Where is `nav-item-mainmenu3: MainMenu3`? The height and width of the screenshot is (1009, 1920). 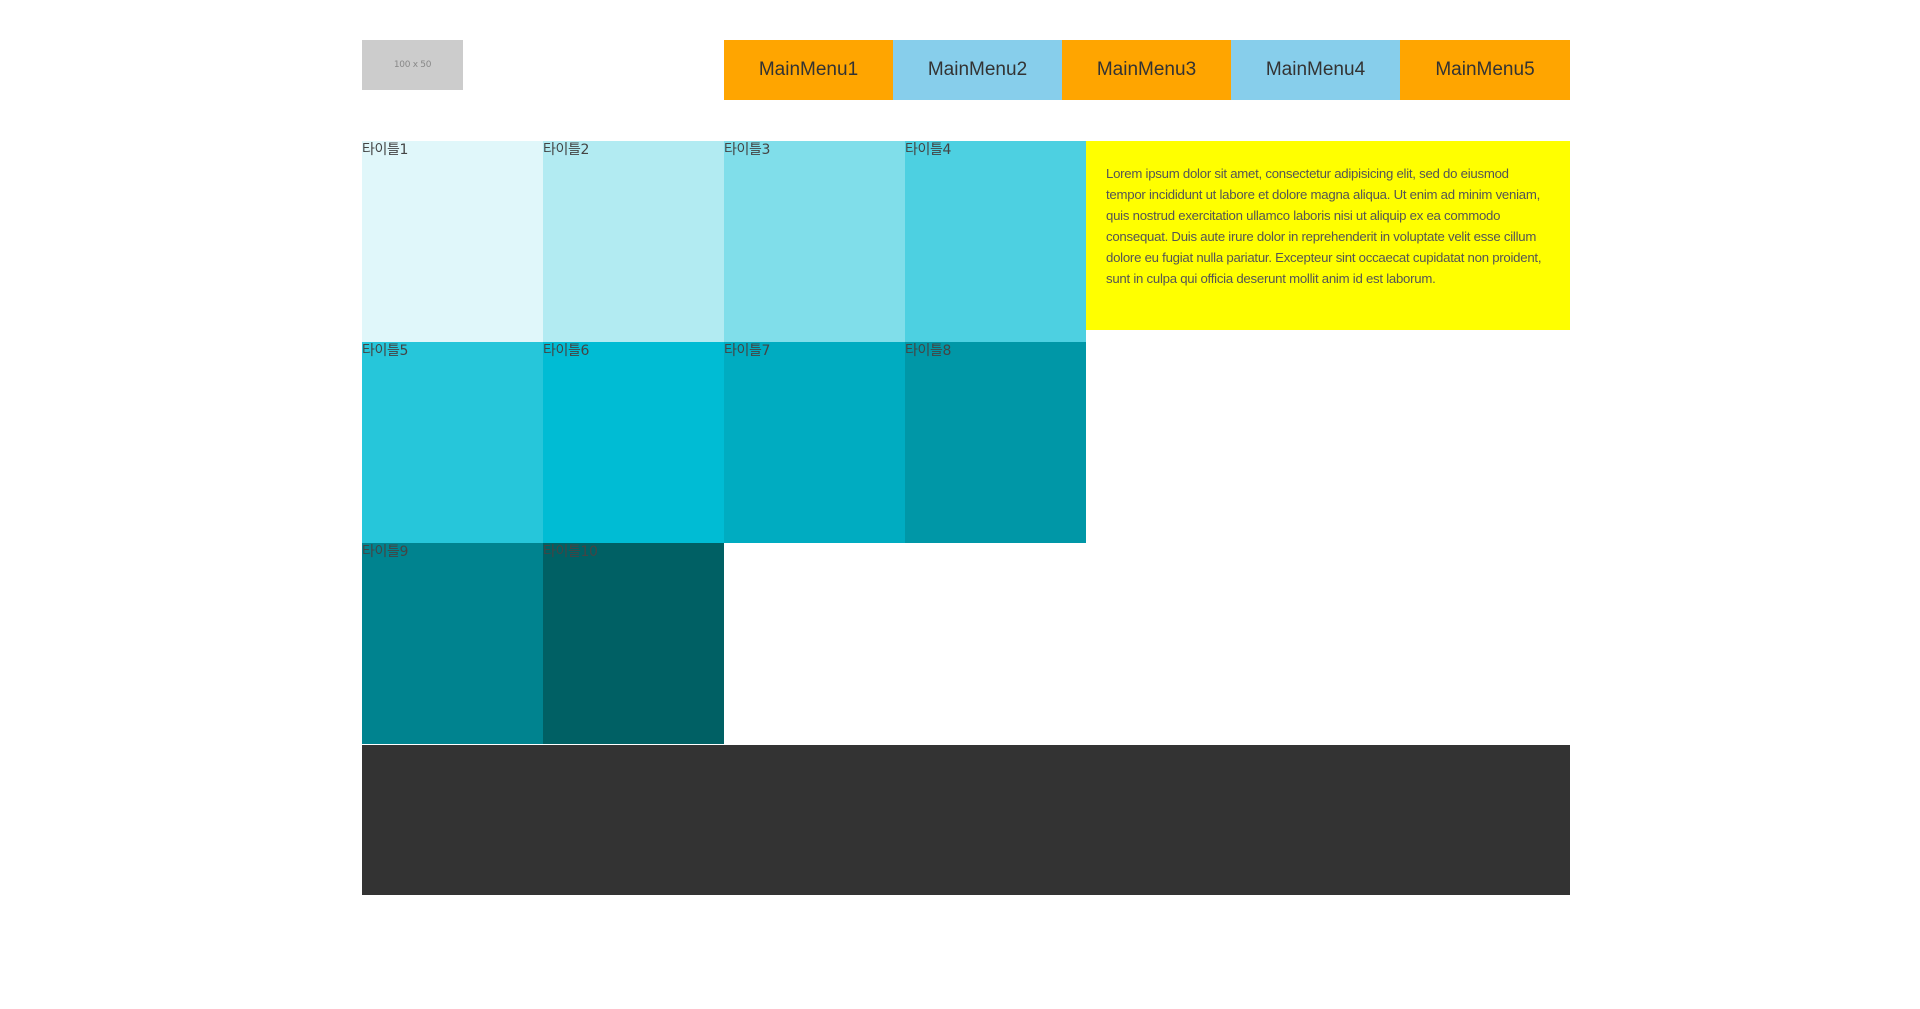
nav-item-mainmenu3: MainMenu3 is located at coordinates (1146, 70).